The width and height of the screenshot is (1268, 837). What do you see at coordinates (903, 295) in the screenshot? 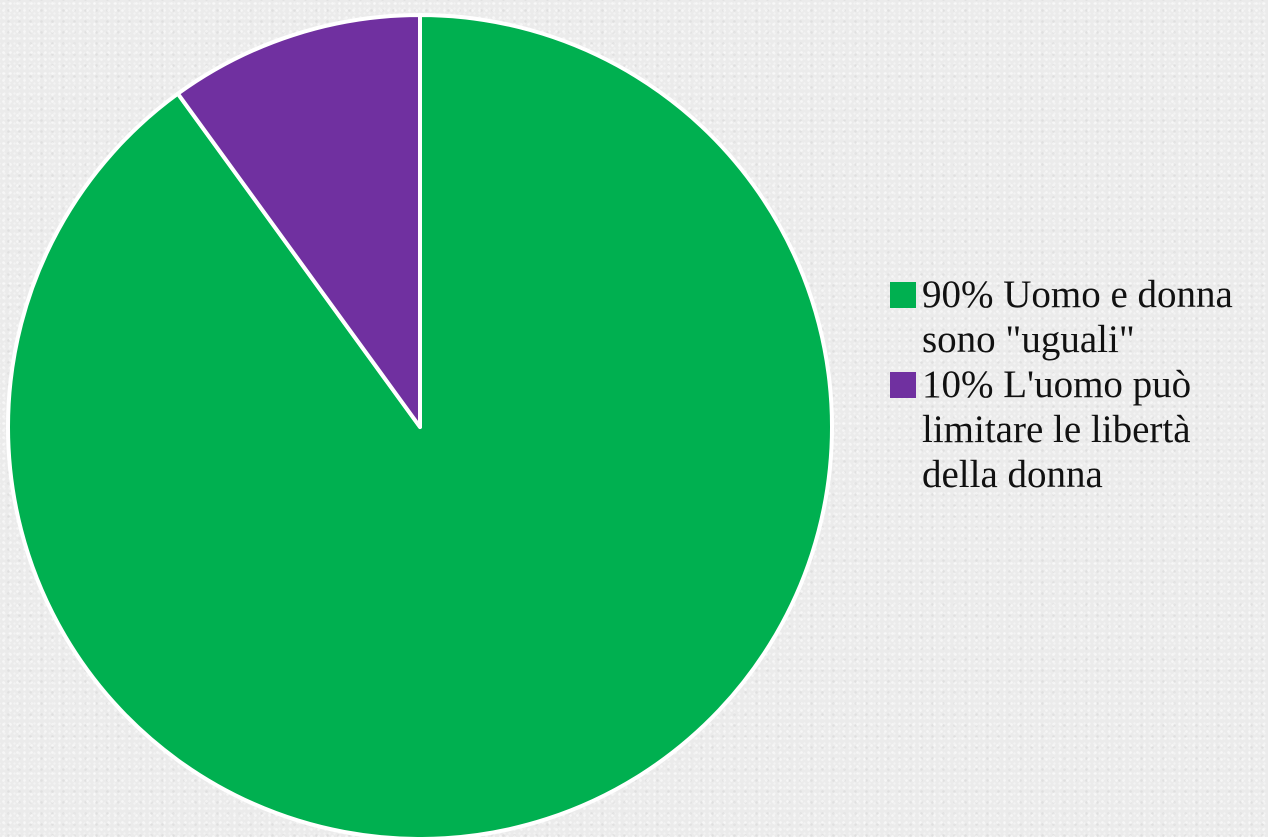
I see `legend-swatch-green` at bounding box center [903, 295].